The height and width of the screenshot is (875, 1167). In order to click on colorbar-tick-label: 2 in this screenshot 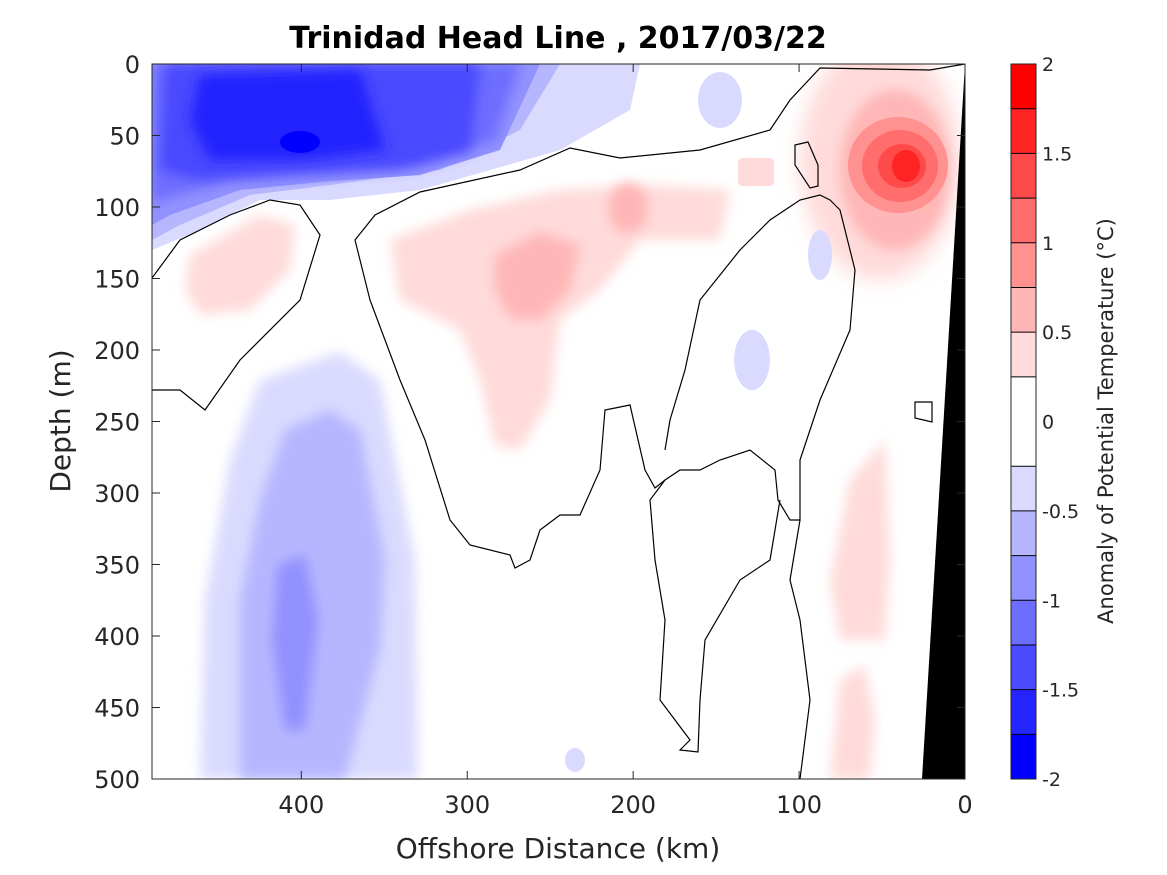, I will do `click(1048, 65)`.